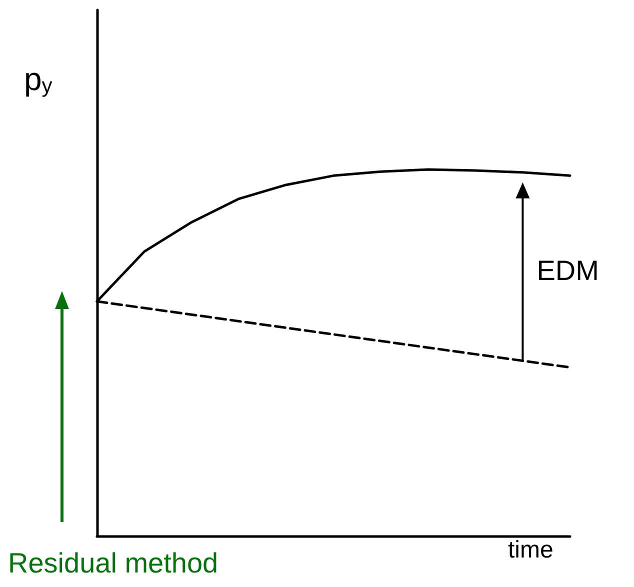  Describe the element at coordinates (38, 79) in the screenshot. I see `y-axis-title: py` at that location.